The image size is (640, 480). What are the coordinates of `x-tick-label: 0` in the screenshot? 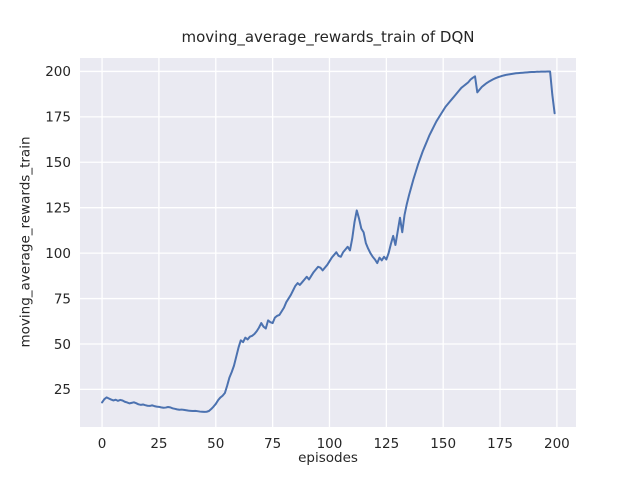 It's located at (102, 444).